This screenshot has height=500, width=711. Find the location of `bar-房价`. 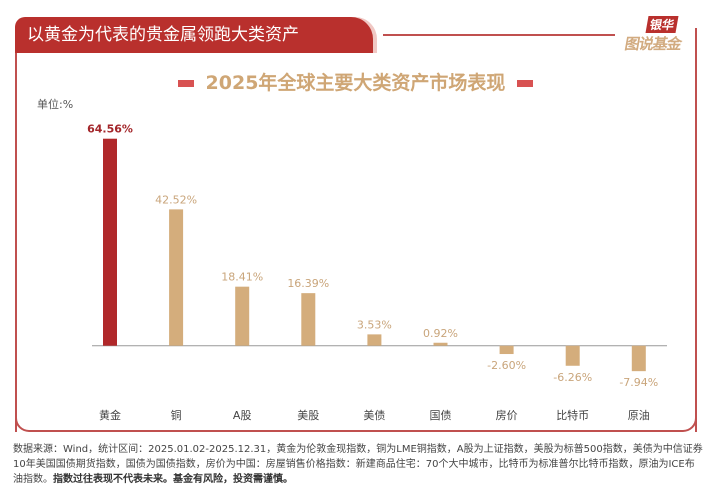

bar-房价 is located at coordinates (506, 350).